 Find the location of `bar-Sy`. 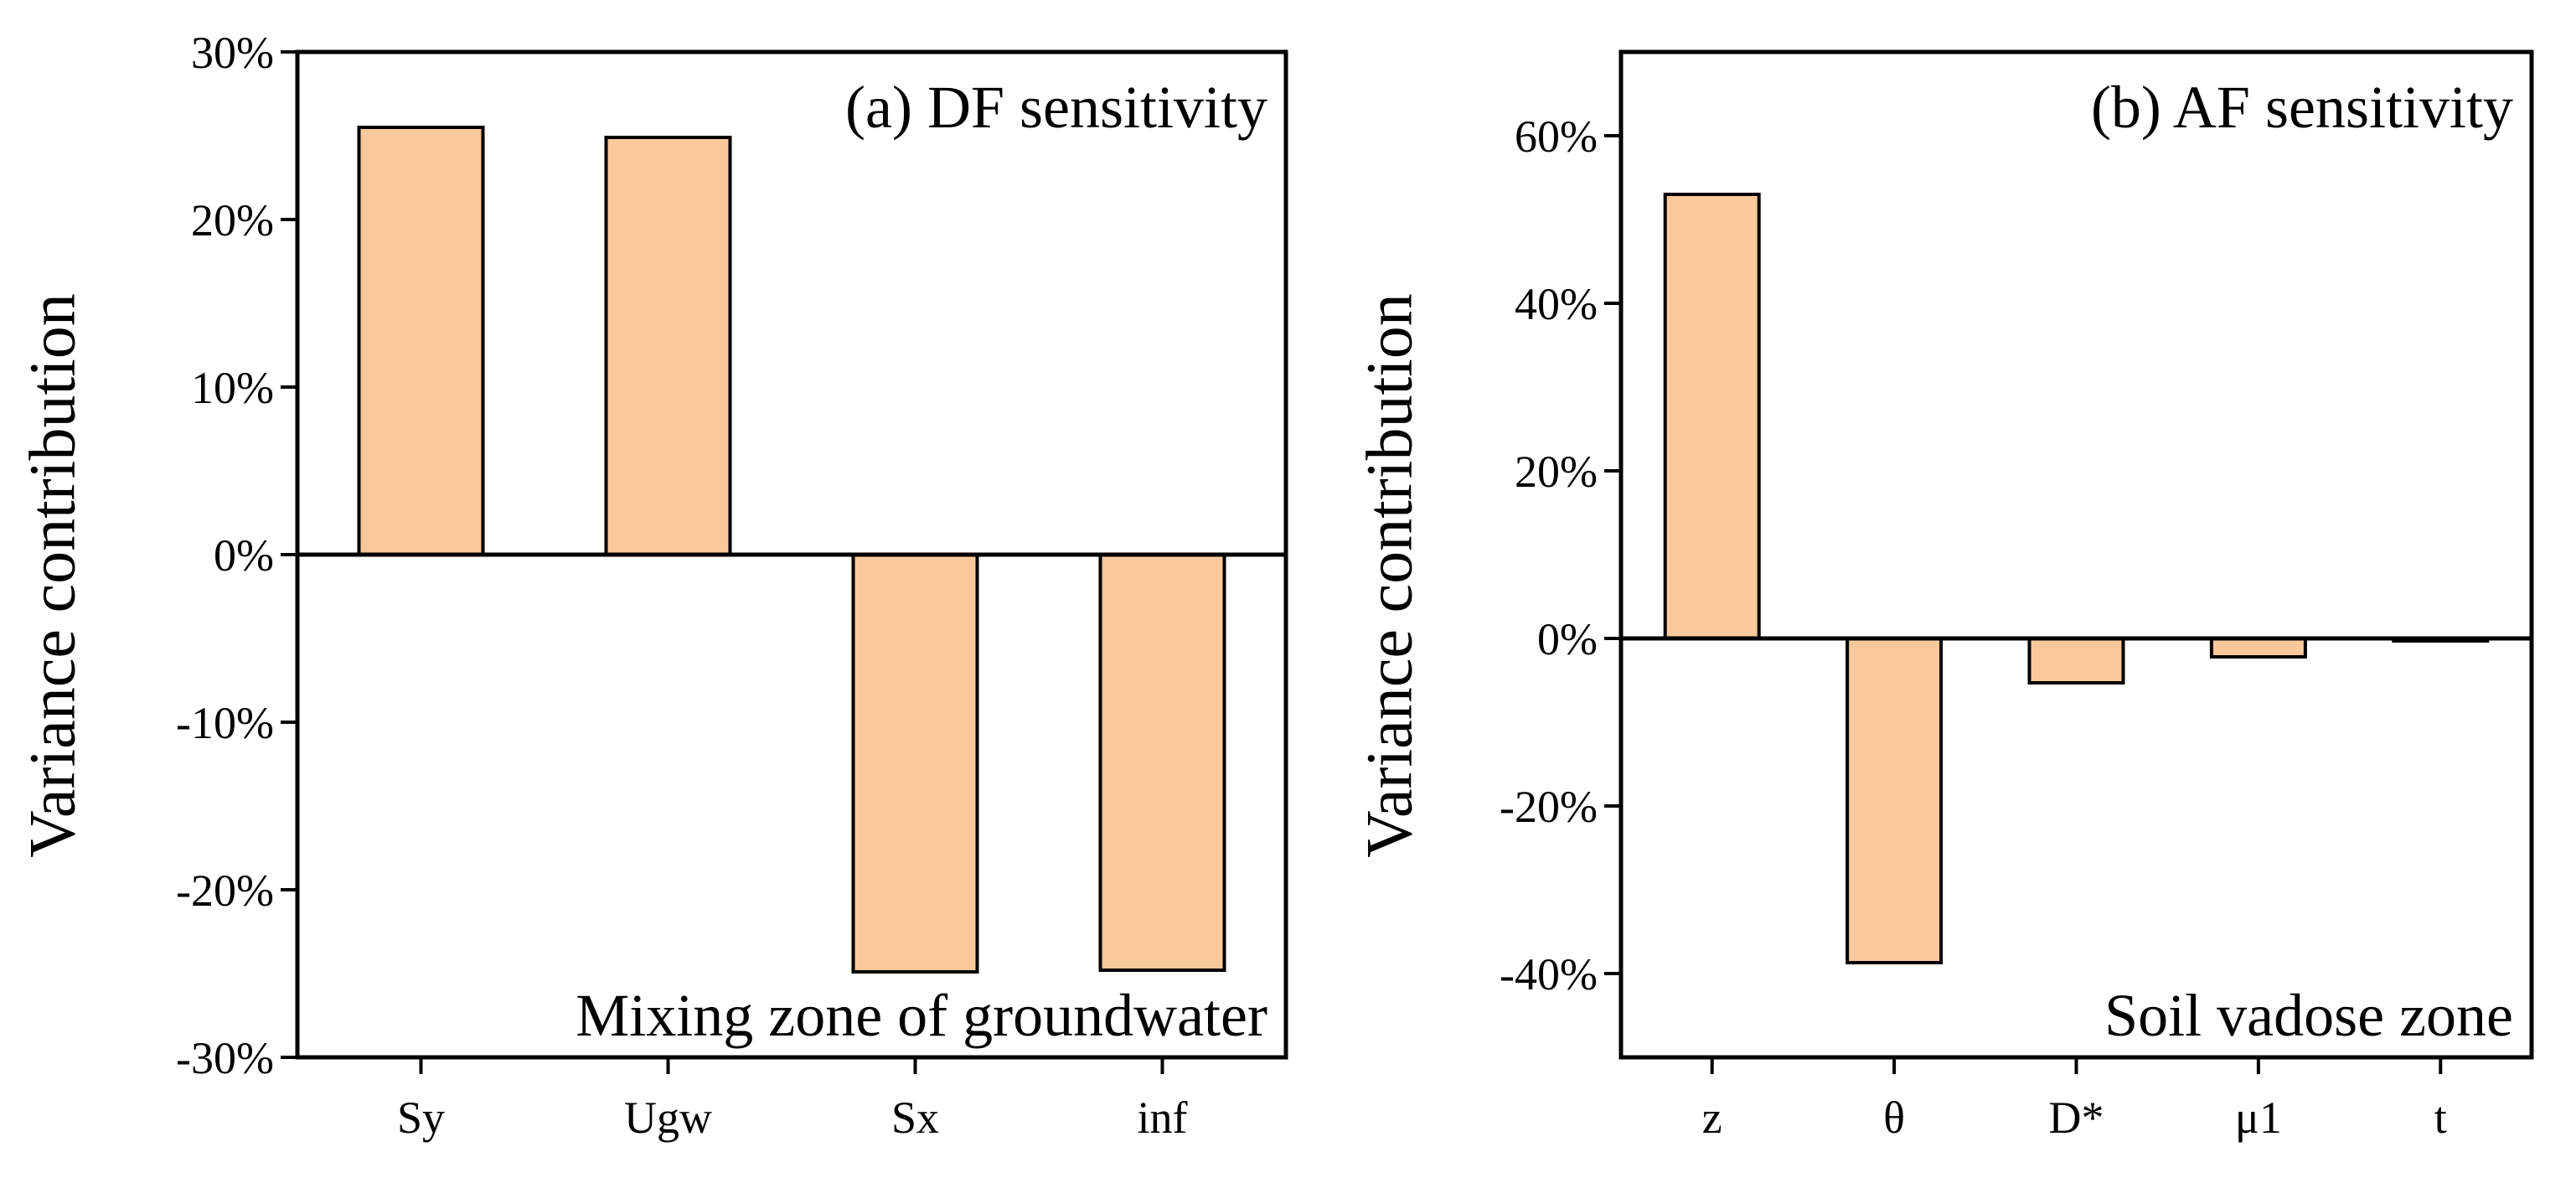

bar-Sy is located at coordinates (421, 341).